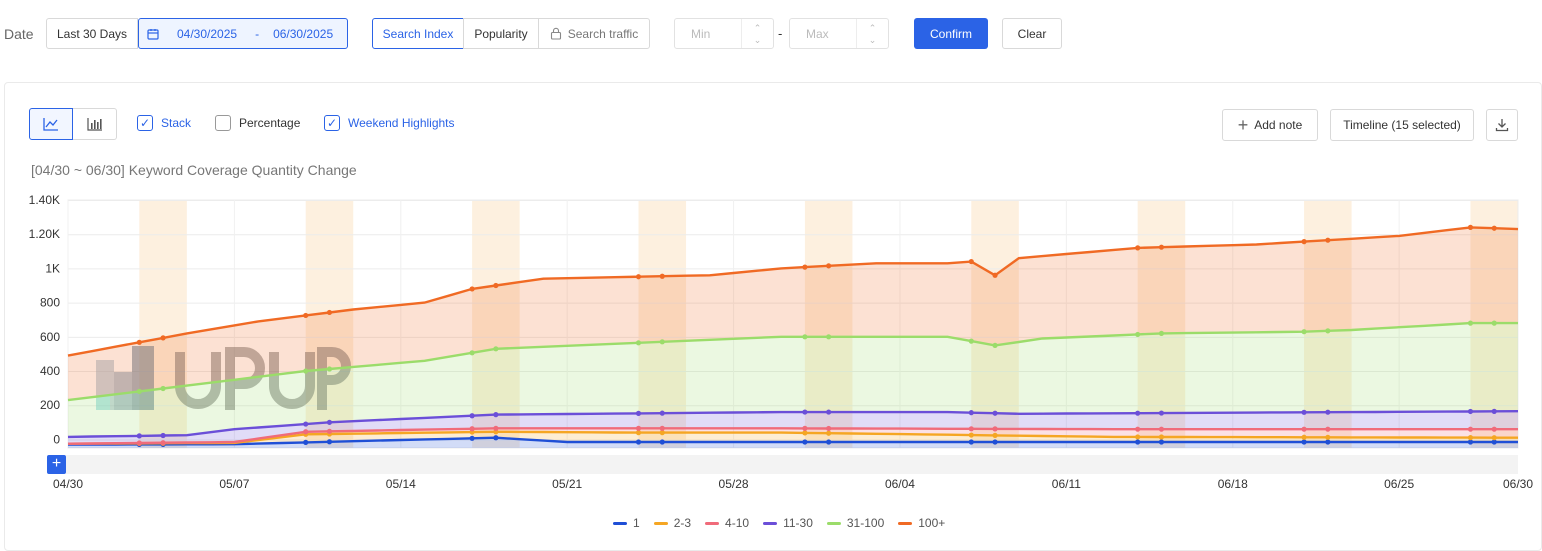 This screenshot has height=551, width=1542. I want to click on max-input: Max ⌃ ⌄, so click(839, 33).